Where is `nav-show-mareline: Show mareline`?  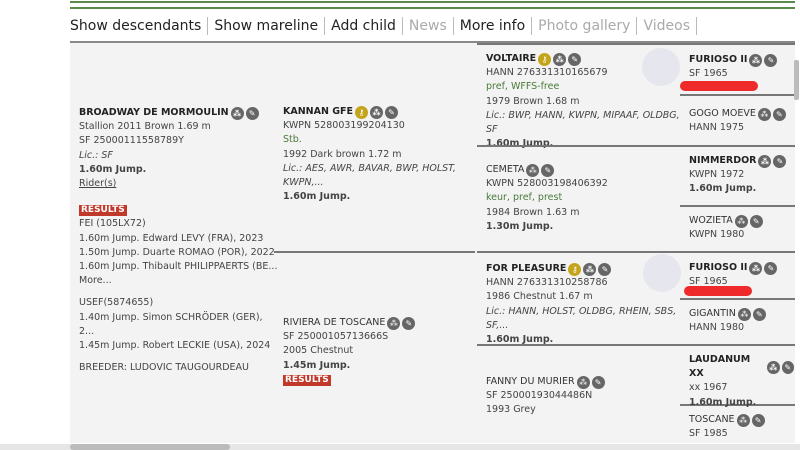 nav-show-mareline: Show mareline is located at coordinates (266, 26).